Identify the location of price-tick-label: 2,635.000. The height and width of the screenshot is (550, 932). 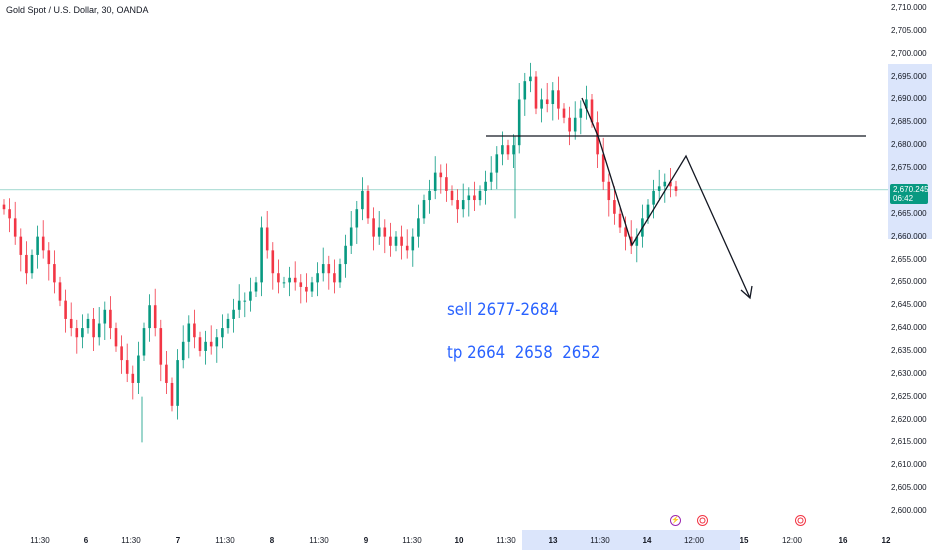
(909, 350).